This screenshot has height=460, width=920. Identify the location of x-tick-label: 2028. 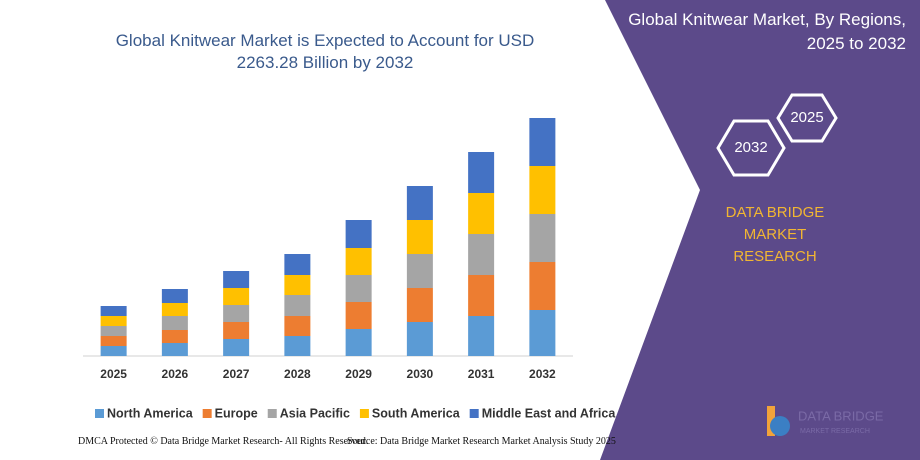
(297, 374).